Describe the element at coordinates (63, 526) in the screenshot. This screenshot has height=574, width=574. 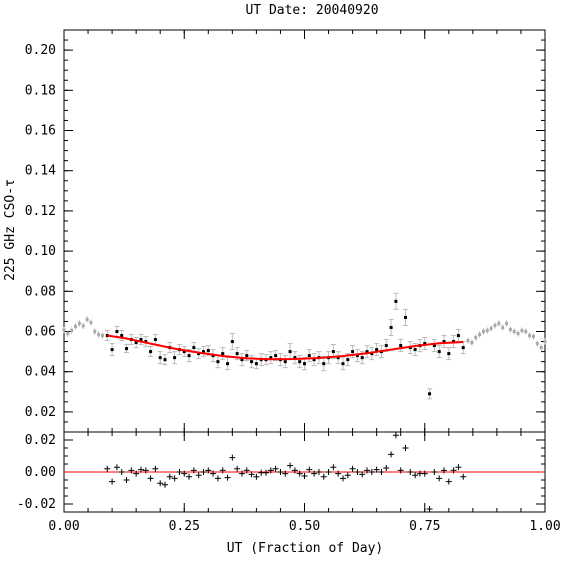
I see `x-tick-label: 0.00` at that location.